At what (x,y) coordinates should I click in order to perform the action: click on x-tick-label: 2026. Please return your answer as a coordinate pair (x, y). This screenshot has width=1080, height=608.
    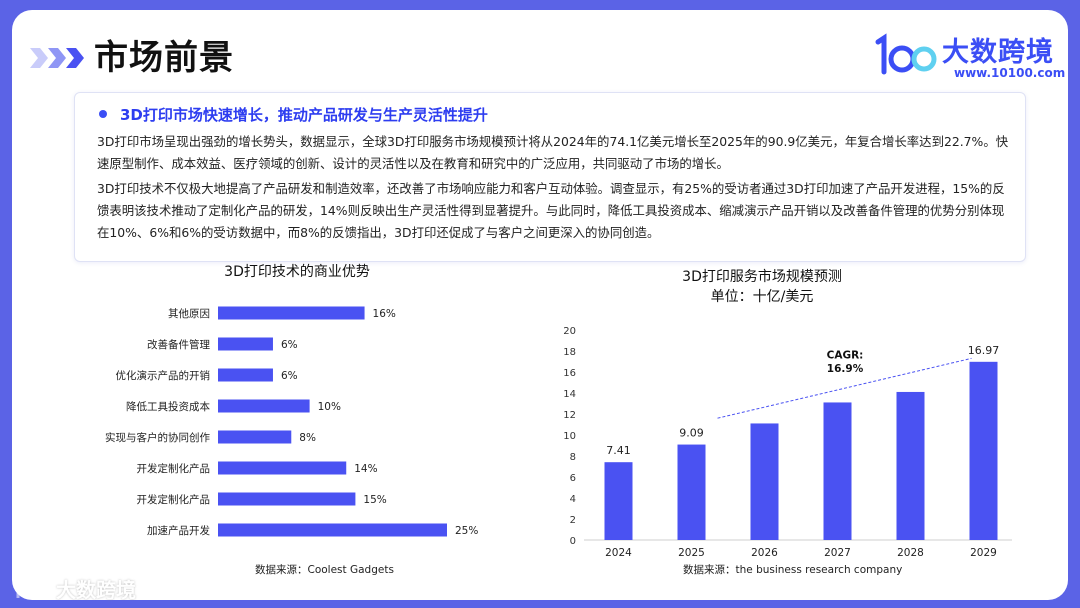
    Looking at the image, I should click on (764, 552).